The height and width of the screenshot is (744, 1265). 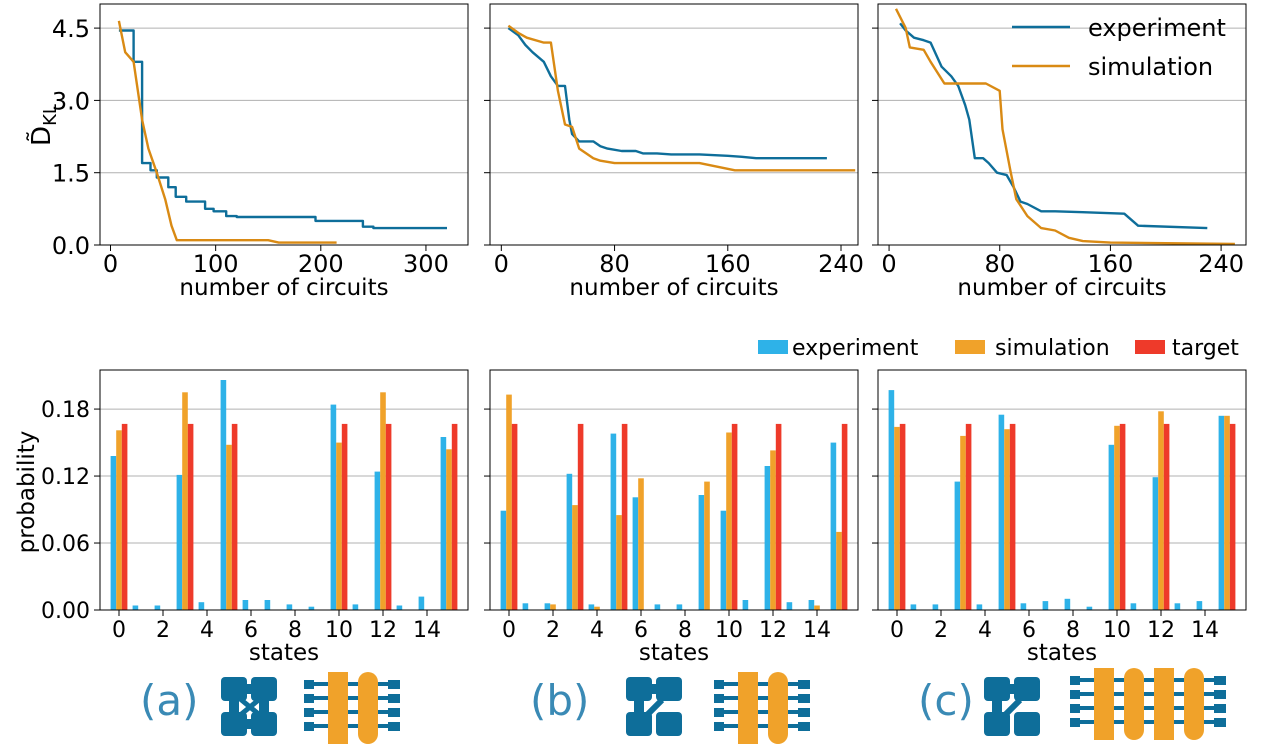 What do you see at coordinates (163, 630) in the screenshot?
I see `x-tick-label: 2` at bounding box center [163, 630].